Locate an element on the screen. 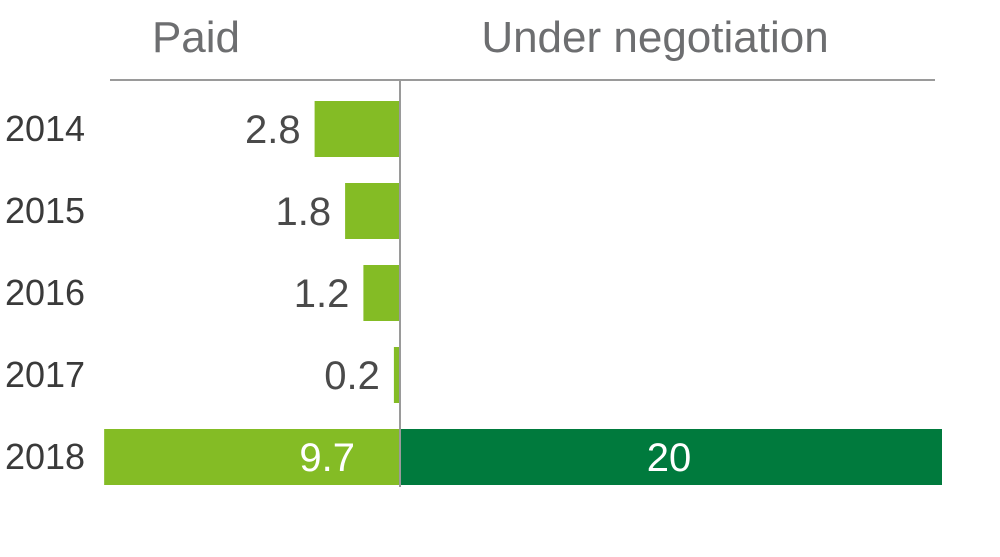 The image size is (1000, 557). bar-paid-2016 is located at coordinates (381, 293).